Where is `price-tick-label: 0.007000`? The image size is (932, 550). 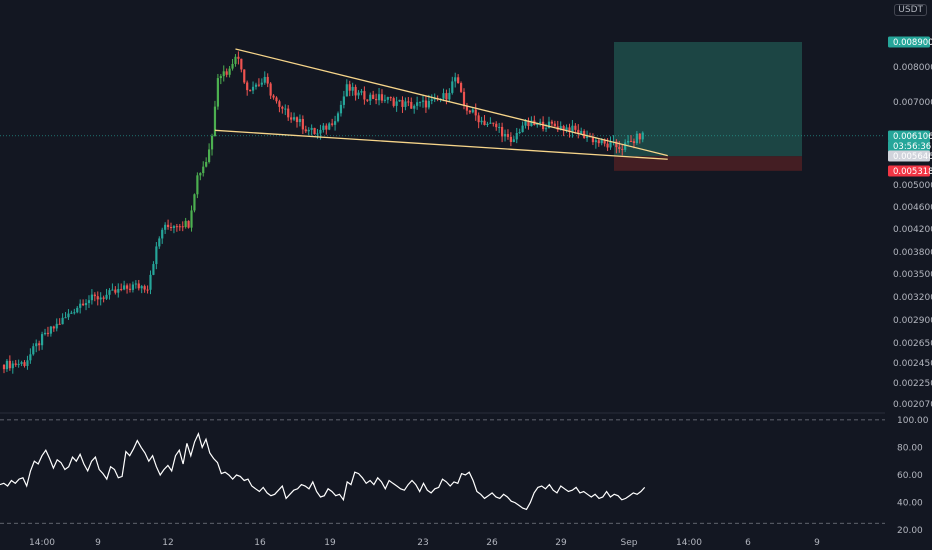
price-tick-label: 0.007000 is located at coordinates (912, 103).